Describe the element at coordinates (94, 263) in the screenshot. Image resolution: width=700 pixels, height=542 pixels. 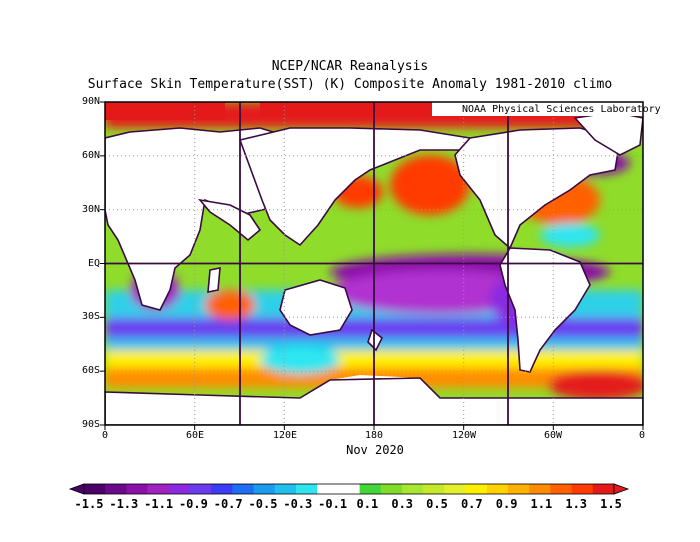
I see `lat-label-eq: EQ` at that location.